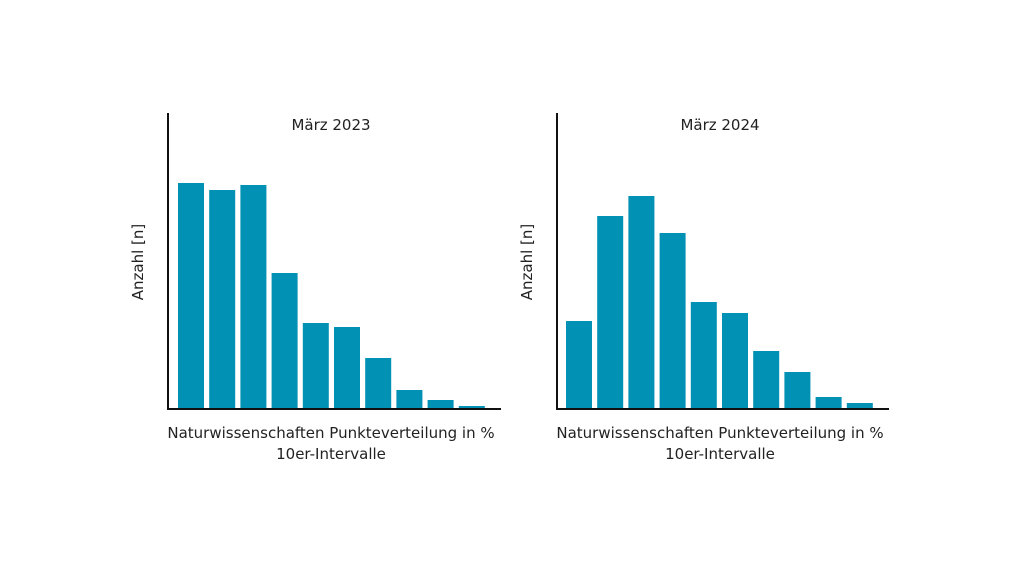 The width and height of the screenshot is (1024, 576). Describe the element at coordinates (719, 302) in the screenshot. I see `bars-2024` at that location.